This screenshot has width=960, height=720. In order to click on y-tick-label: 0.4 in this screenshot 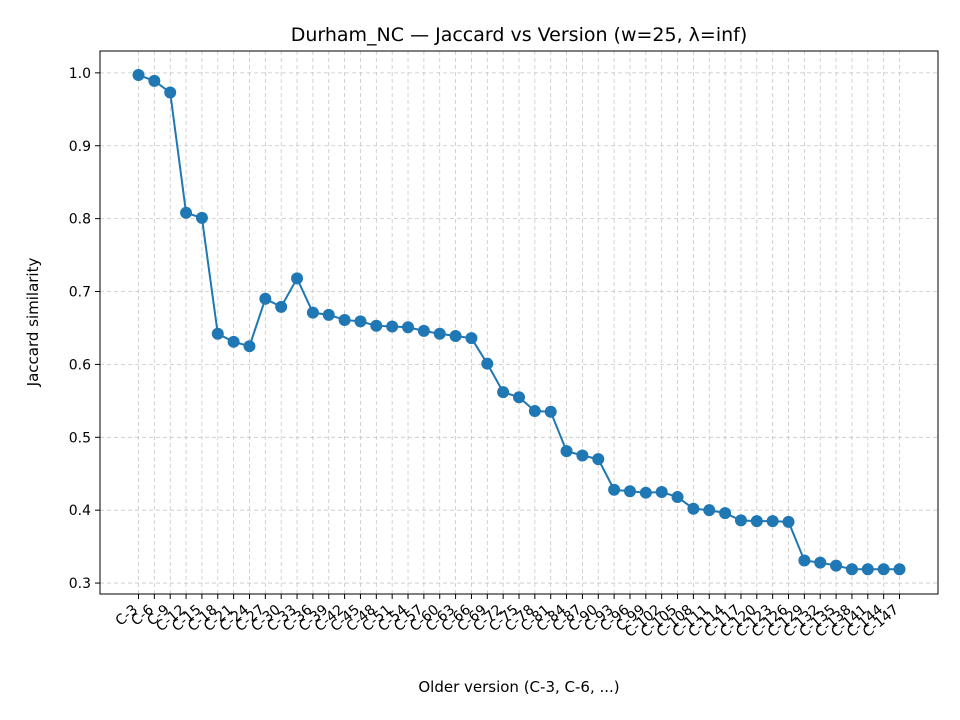, I will do `click(80, 511)`.